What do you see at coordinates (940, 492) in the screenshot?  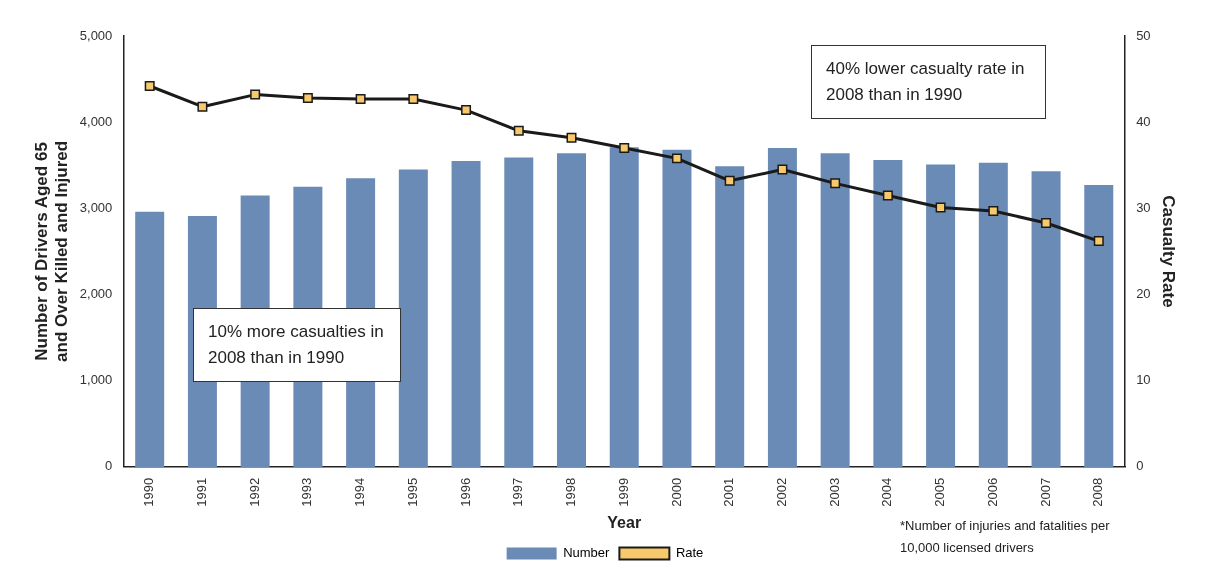 I see `x-tick-label: 2005` at bounding box center [940, 492].